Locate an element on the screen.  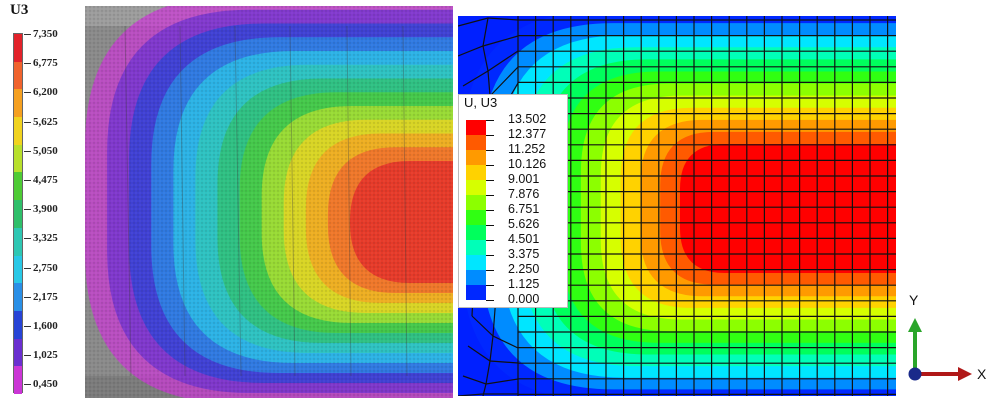
left-legend-label: 3,325 is located at coordinates (45, 238).